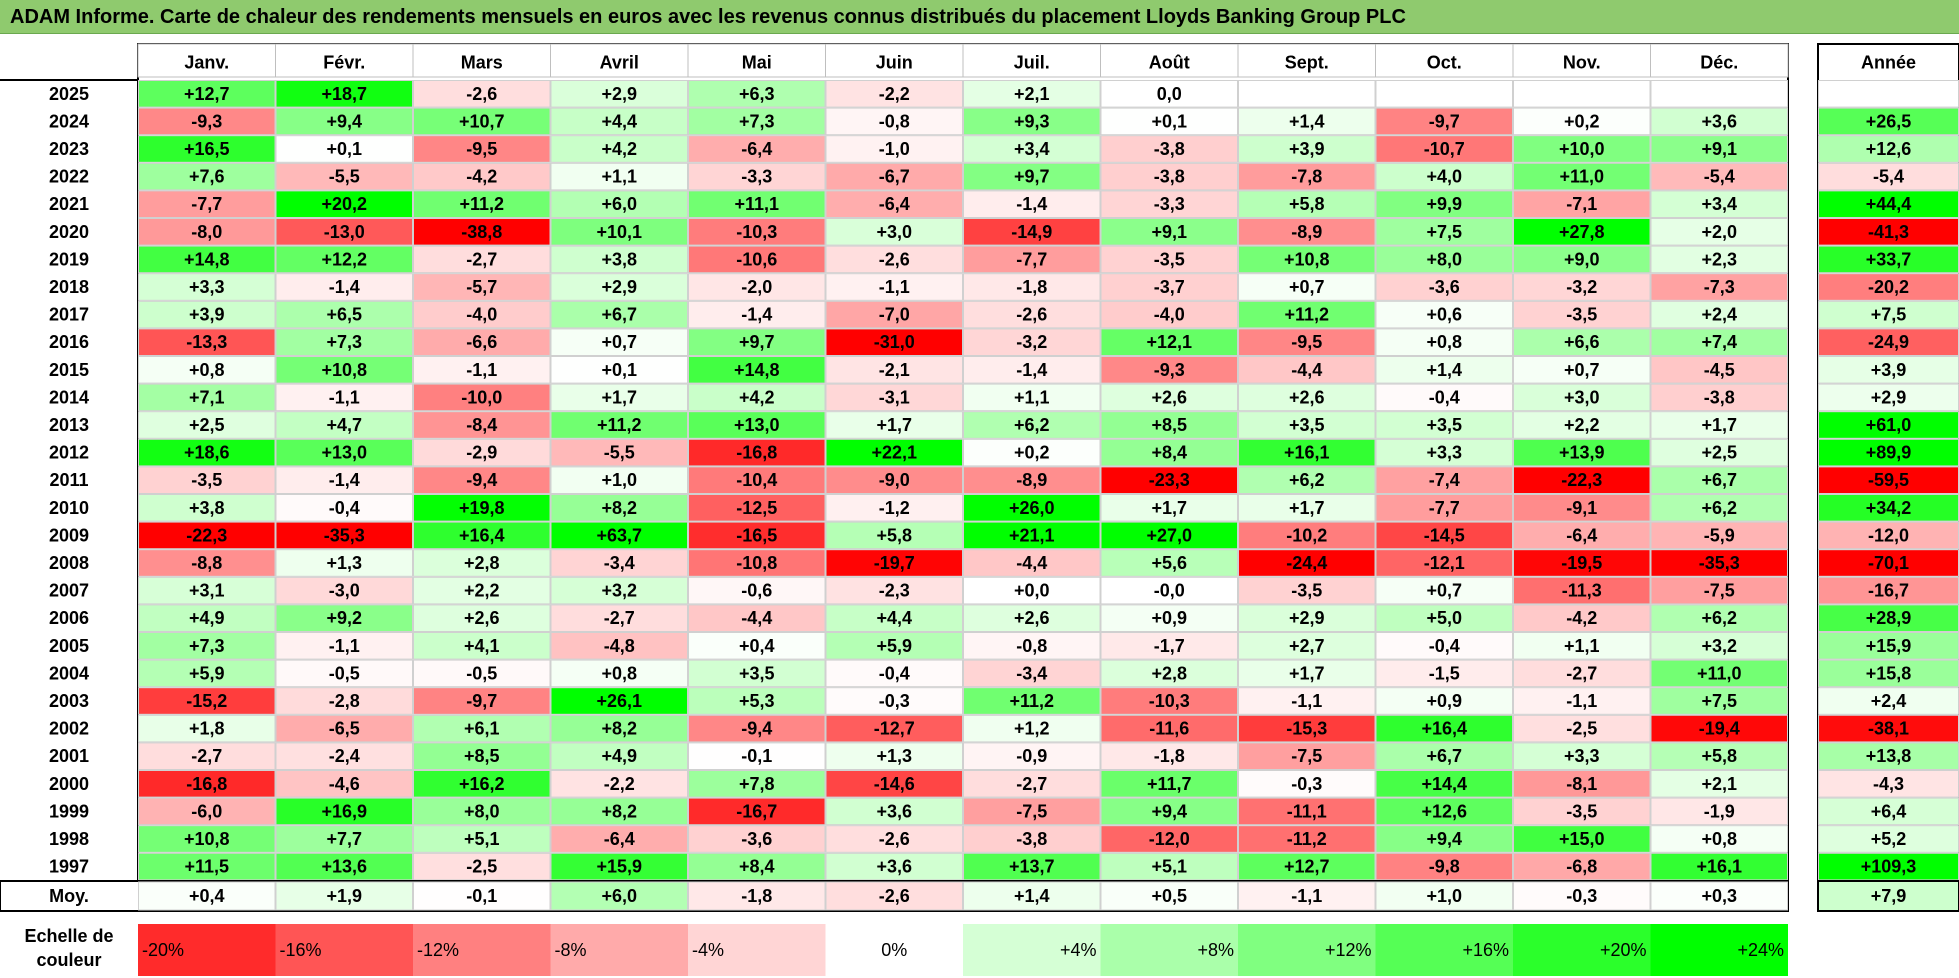 This screenshot has height=978, width=1959. What do you see at coordinates (69, 673) in the screenshot?
I see `row-year-label: 2004` at bounding box center [69, 673].